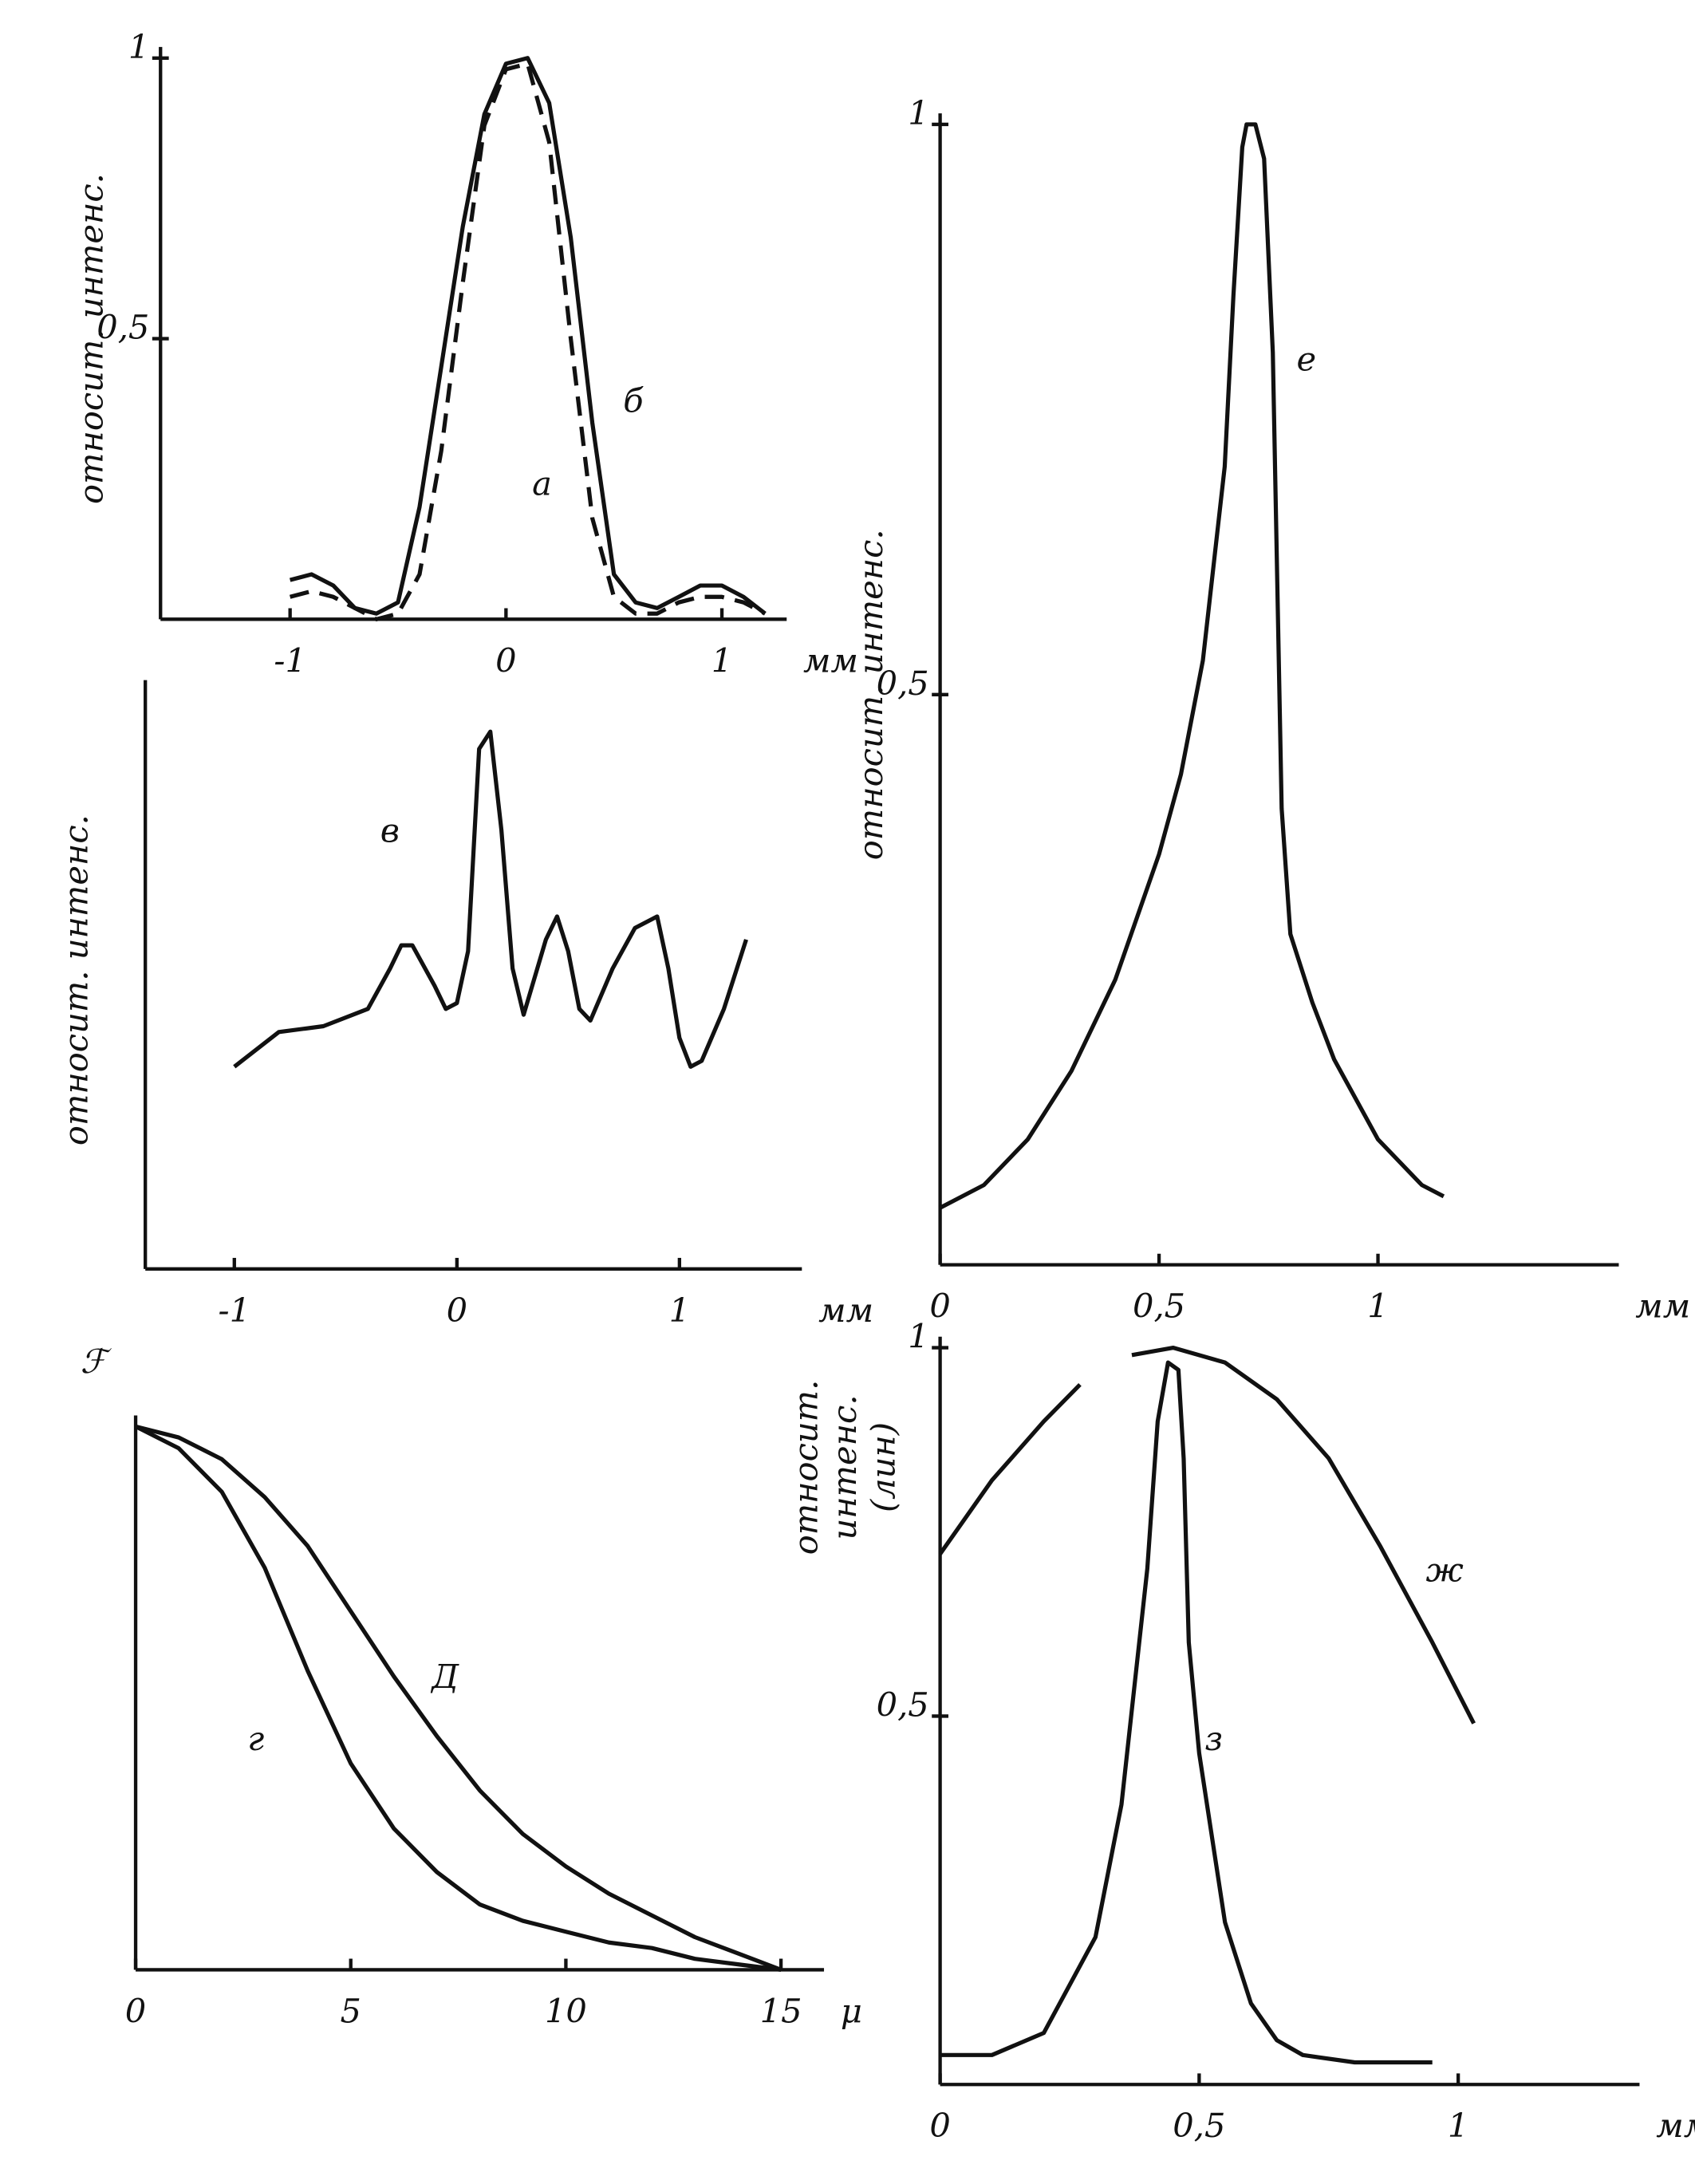 The height and width of the screenshot is (2184, 1695). Describe the element at coordinates (566, 2010) in the screenshot. I see `x-tick-label: 10` at that location.